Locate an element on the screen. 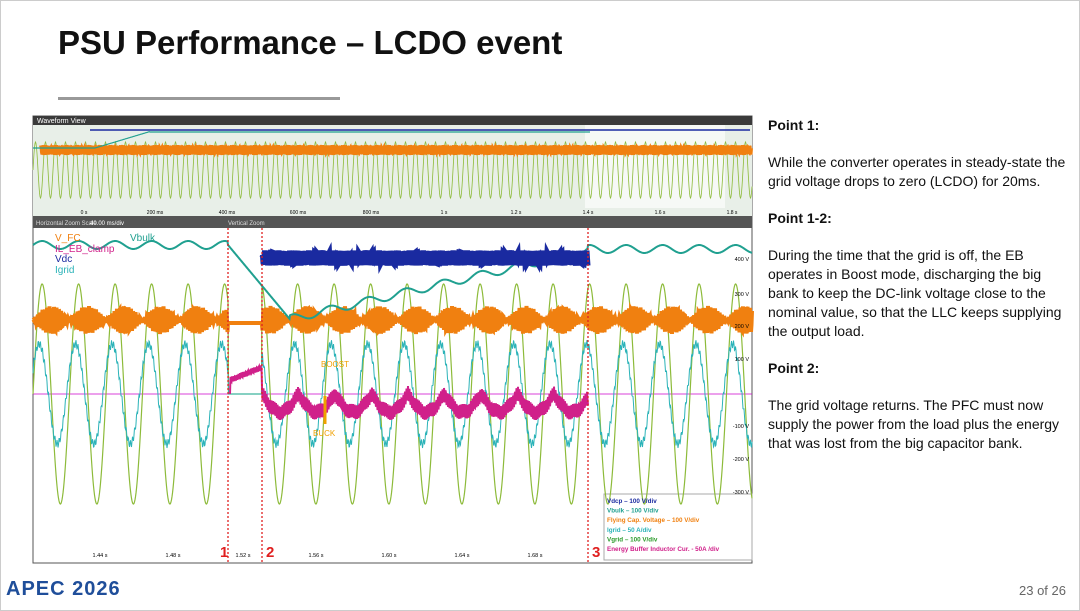 This screenshot has width=1080, height=611. time-label: 1.44 s is located at coordinates (100, 556).